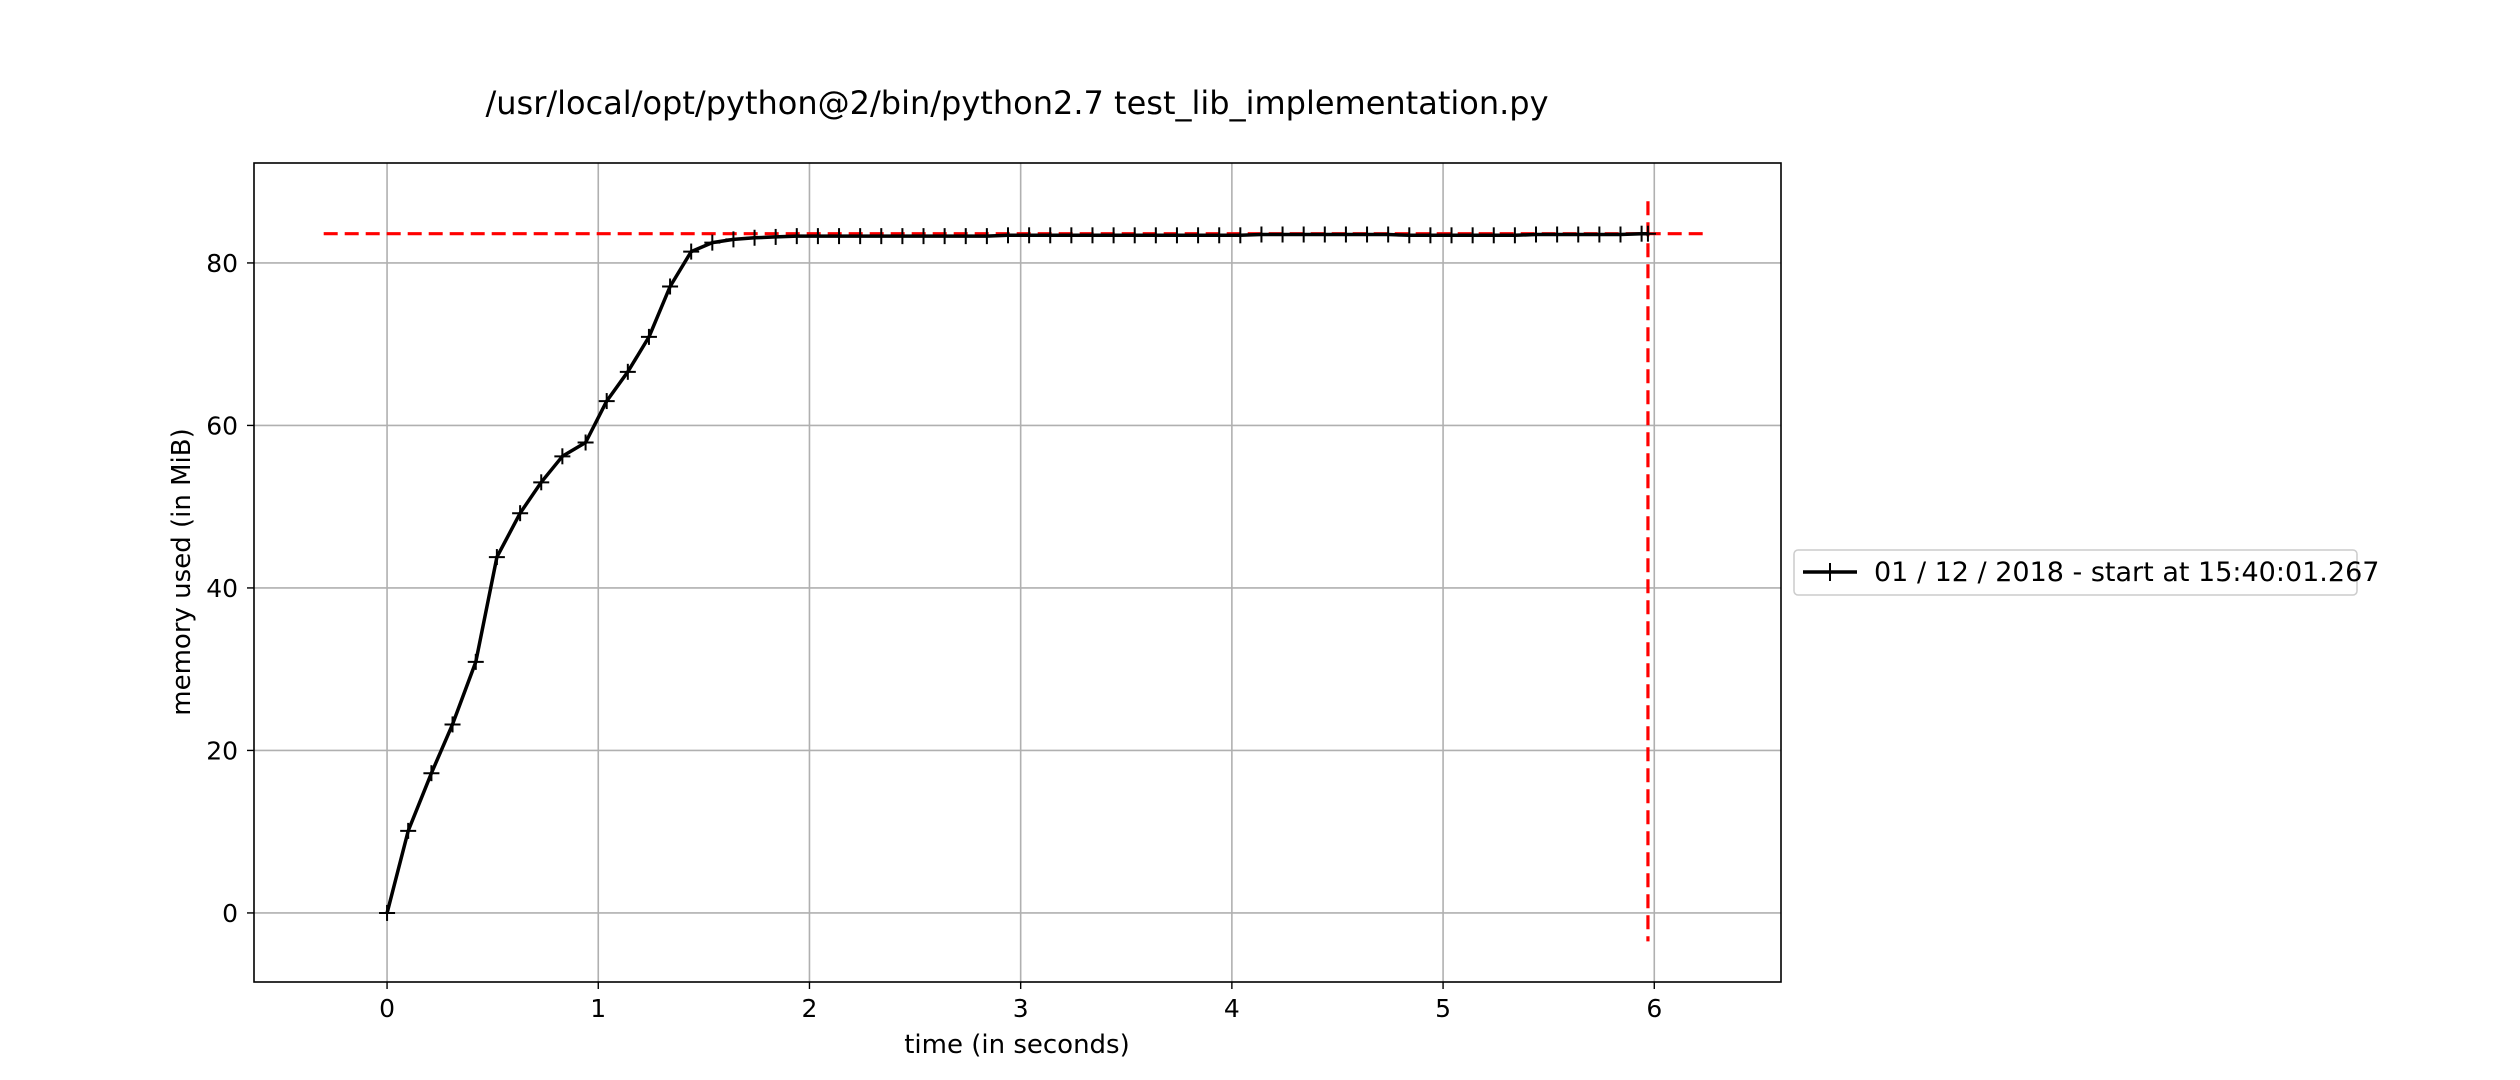 This screenshot has height=1080, width=2520. Describe the element at coordinates (230, 913) in the screenshot. I see `y-tick-label: 0` at that location.